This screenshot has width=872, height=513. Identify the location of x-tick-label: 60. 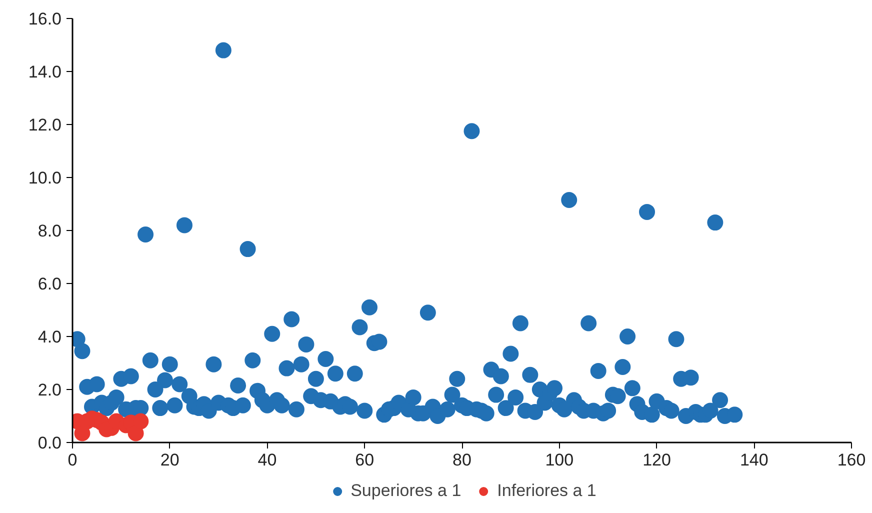
(364, 460).